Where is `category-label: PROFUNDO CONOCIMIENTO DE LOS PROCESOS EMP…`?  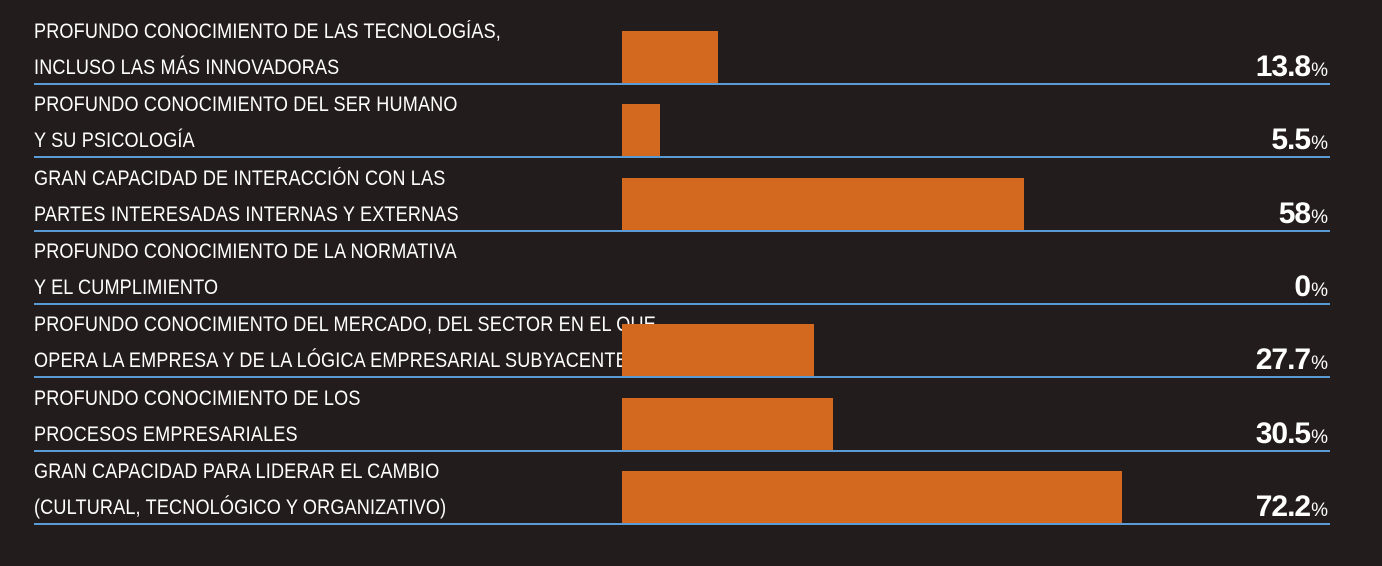
category-label: PROFUNDO CONOCIMIENTO DE LOS PROCESOS EMP… is located at coordinates (283, 417).